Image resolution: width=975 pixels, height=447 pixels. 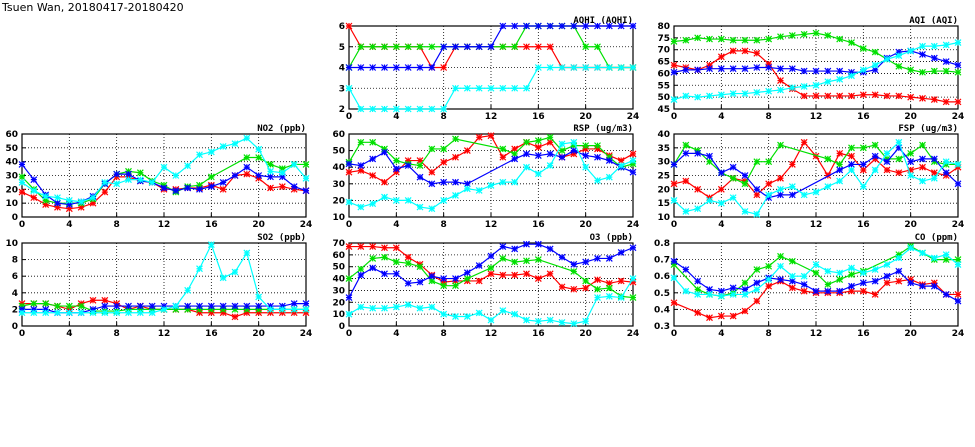 What do you see at coordinates (15, 261) in the screenshot?
I see `y-tick-label: 8` at bounding box center [15, 261].